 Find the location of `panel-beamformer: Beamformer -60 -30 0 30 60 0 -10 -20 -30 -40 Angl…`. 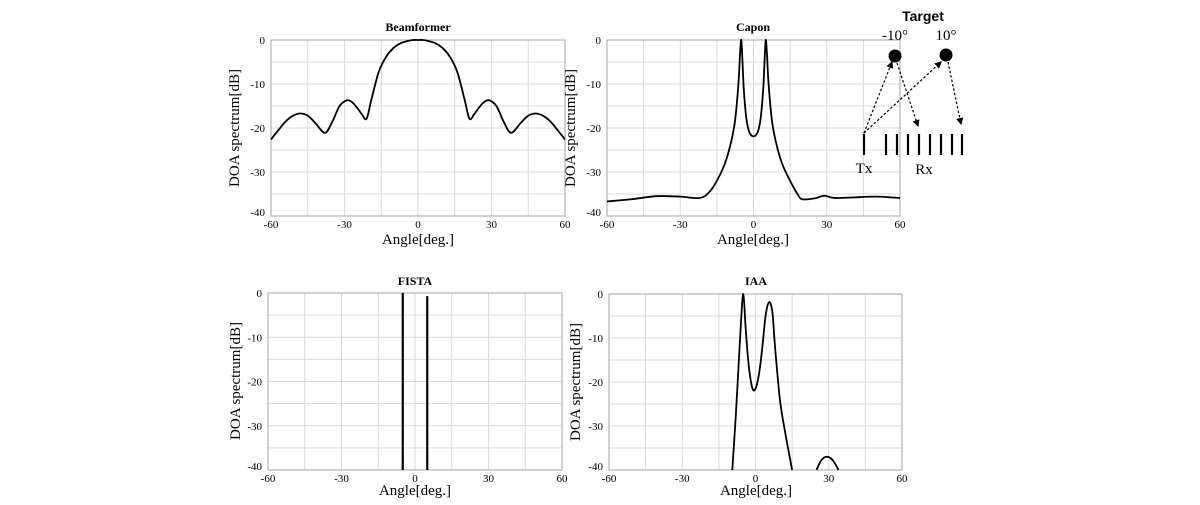

panel-beamformer: Beamformer -60 -30 0 30 60 0 -10 -20 -30 -40 Angl… is located at coordinates (399, 134).